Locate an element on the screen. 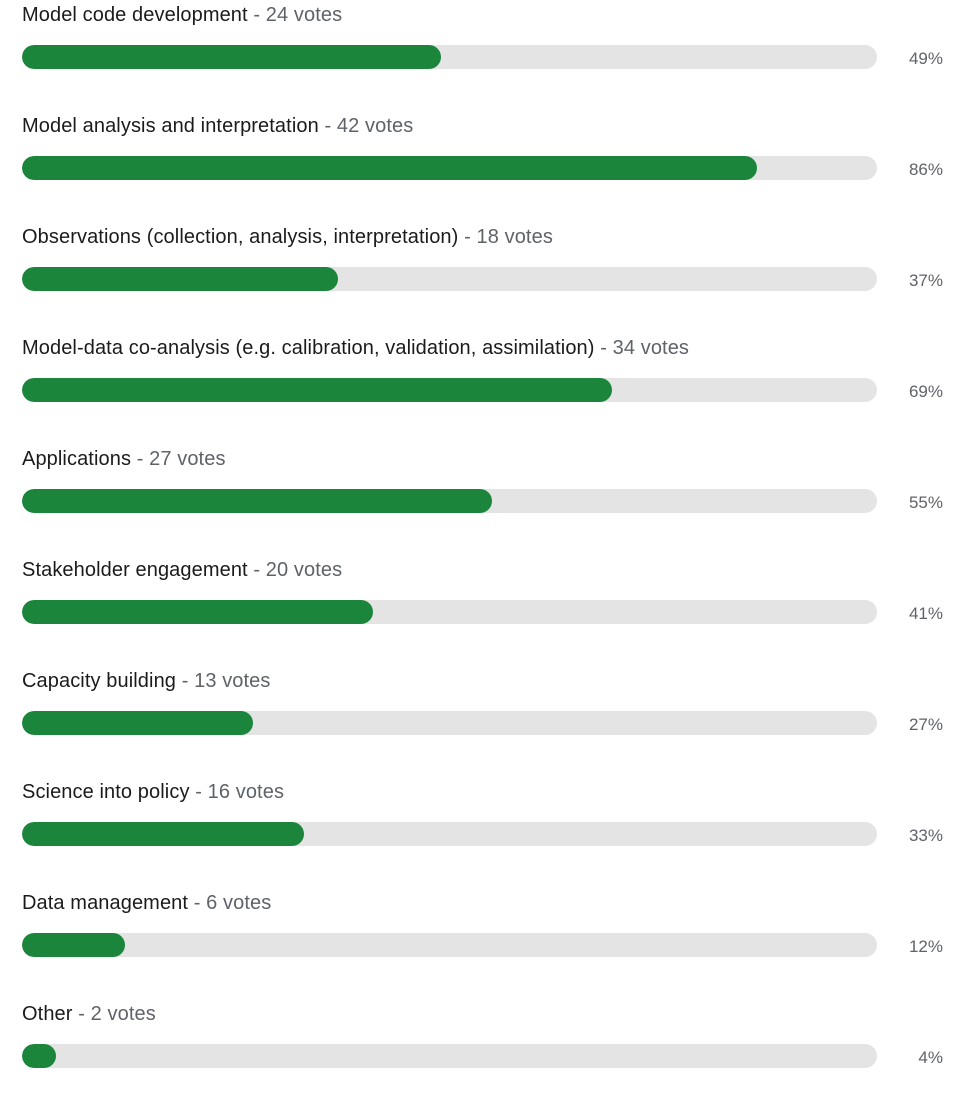  option-percent: 33% is located at coordinates (925, 835).